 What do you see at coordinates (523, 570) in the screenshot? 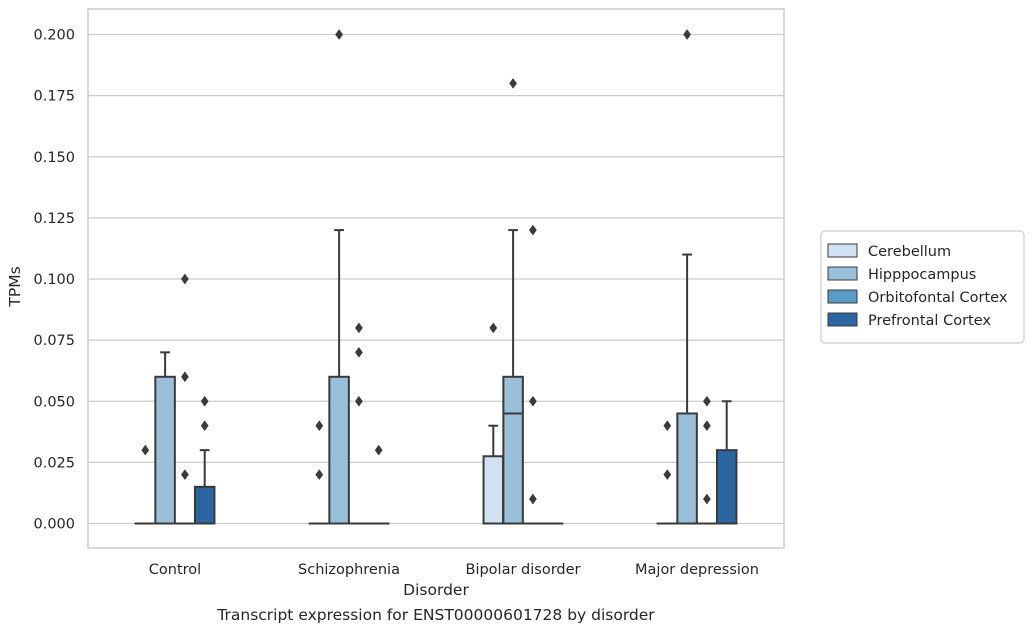
I see `x-tick-label: Bipolar disorder` at bounding box center [523, 570].